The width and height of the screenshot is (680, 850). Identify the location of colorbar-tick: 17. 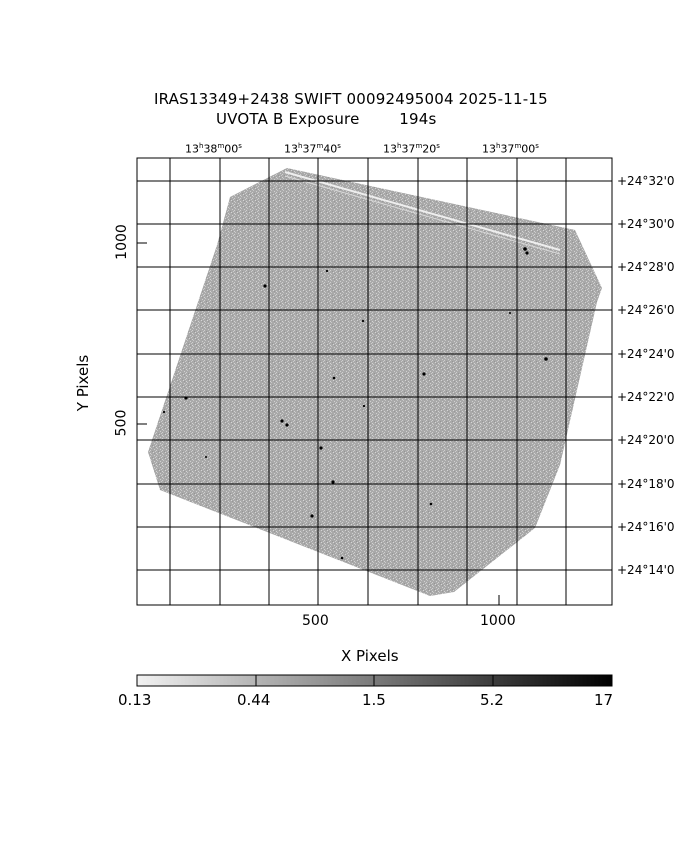
(604, 700).